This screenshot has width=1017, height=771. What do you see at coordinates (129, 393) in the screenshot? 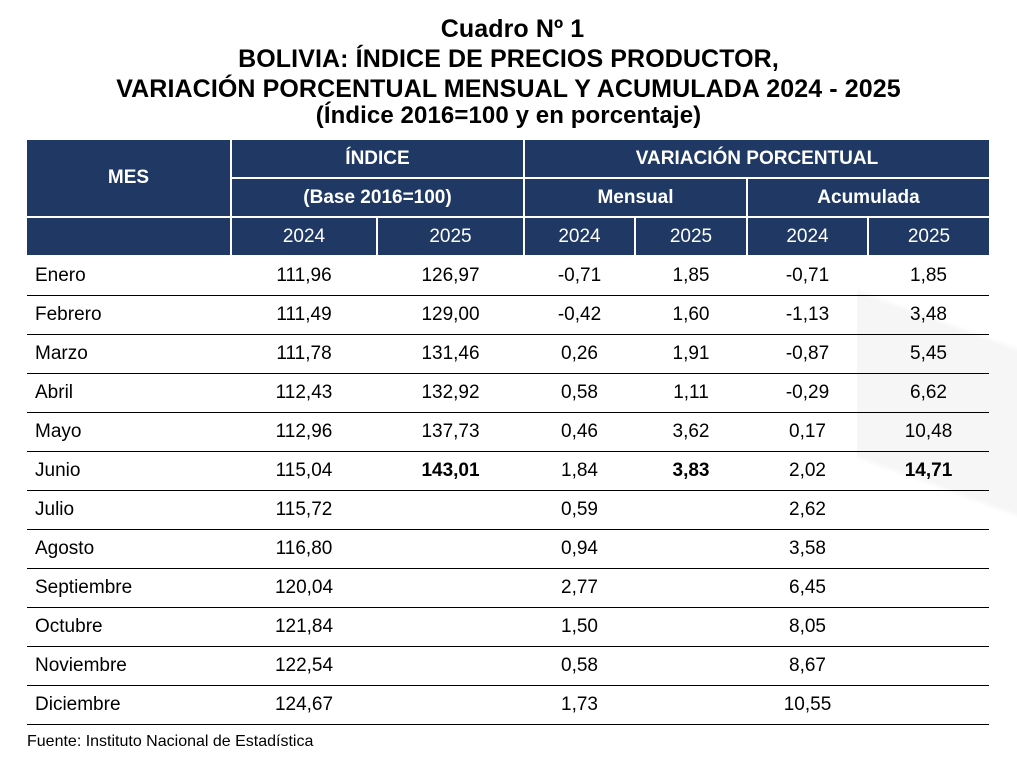
I see `month-cell: Abril` at bounding box center [129, 393].